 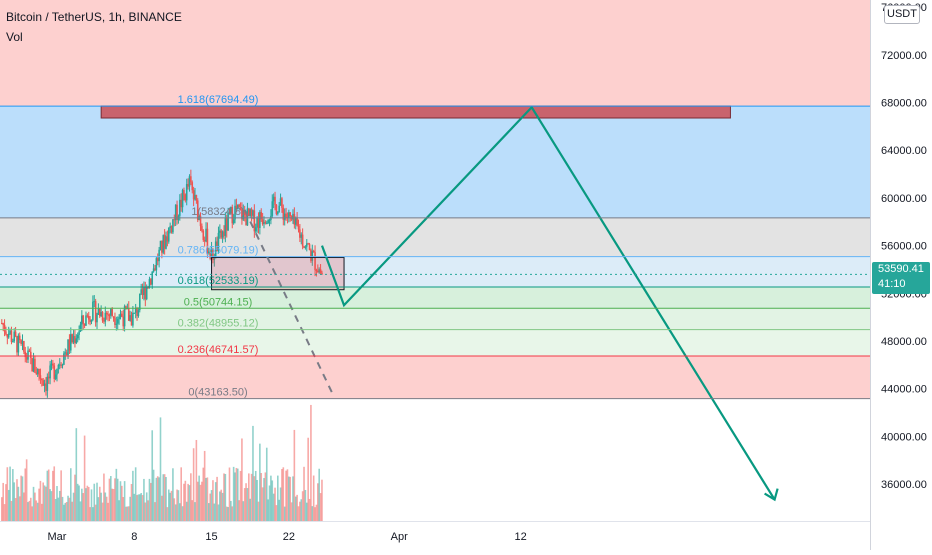 What do you see at coordinates (904, 342) in the screenshot?
I see `y-tick-label: 48000.00` at bounding box center [904, 342].